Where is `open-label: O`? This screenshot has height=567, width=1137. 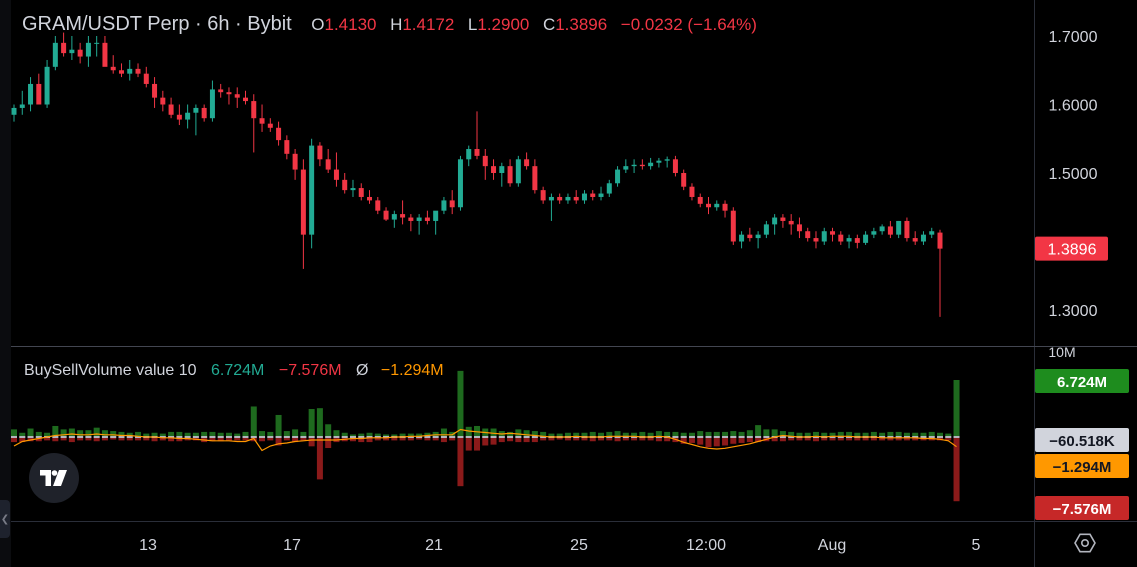
open-label: O is located at coordinates (318, 24).